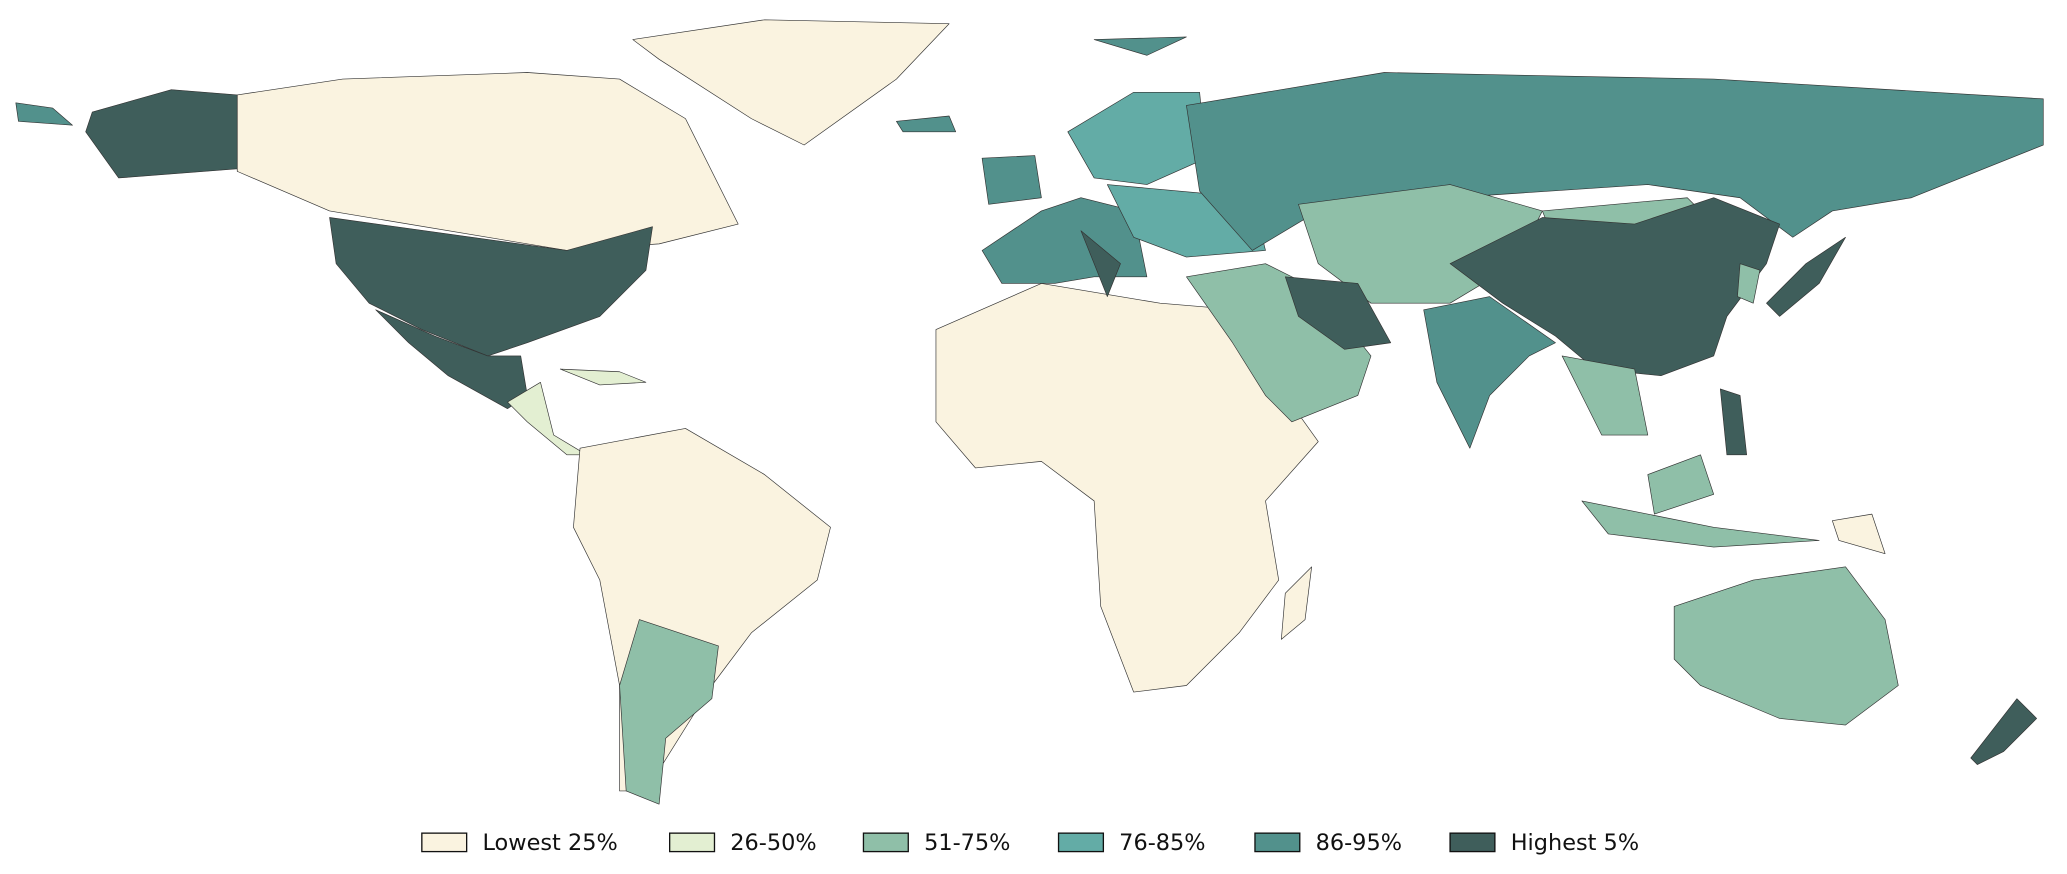  Describe the element at coordinates (1575, 843) in the screenshot. I see `legend-label: Highest 5%` at that location.